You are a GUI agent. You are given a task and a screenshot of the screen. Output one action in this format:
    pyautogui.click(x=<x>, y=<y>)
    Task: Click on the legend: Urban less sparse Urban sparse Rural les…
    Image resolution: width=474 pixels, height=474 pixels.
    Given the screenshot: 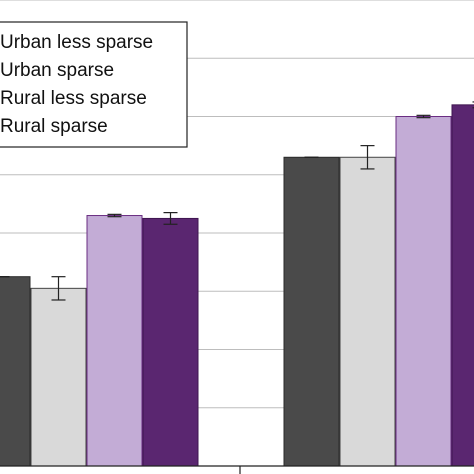 What is the action you would take?
    pyautogui.click(x=94, y=84)
    